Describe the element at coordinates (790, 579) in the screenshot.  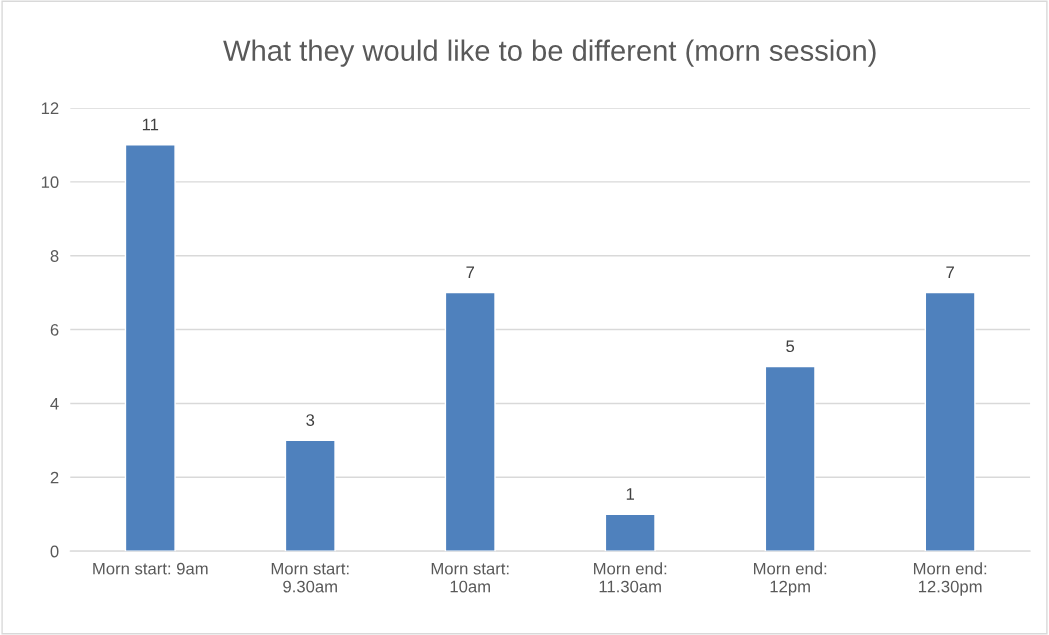
I see `x-tick-label: Morn end: 12pm` at that location.